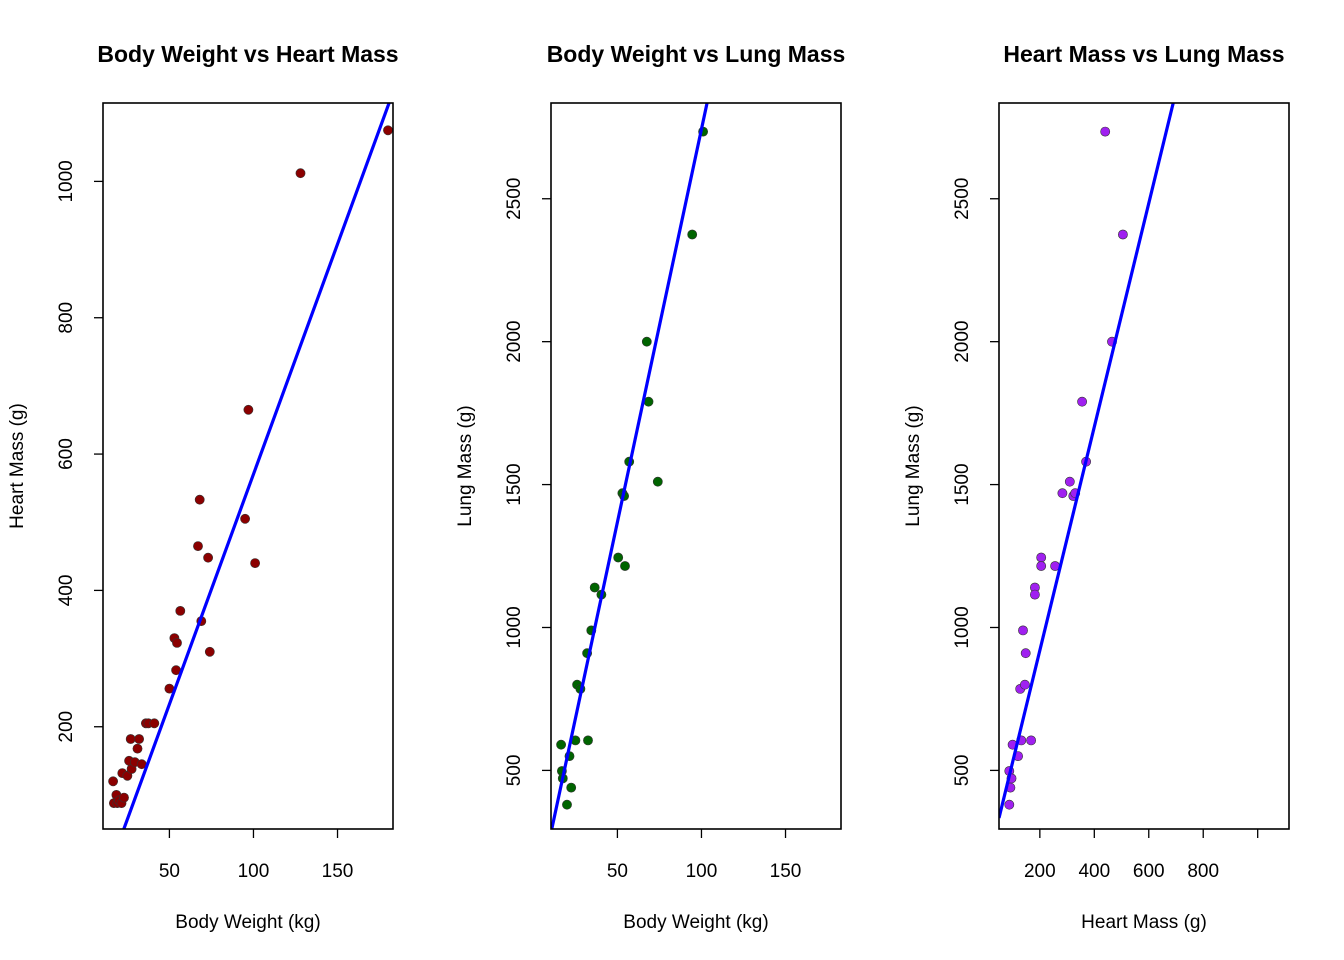  Describe the element at coordinates (66, 591) in the screenshot. I see `y-tick-label: 400` at that location.